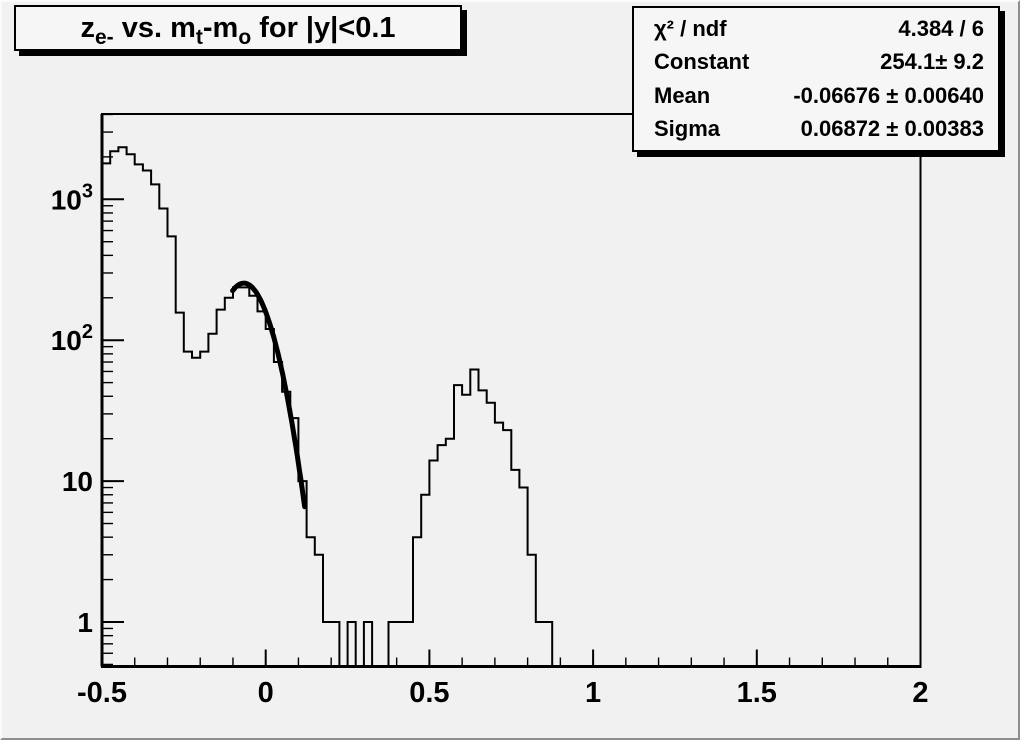  I want to click on stats-row-chi2: χ² / ndf 4.384 / 6, so click(816, 29).